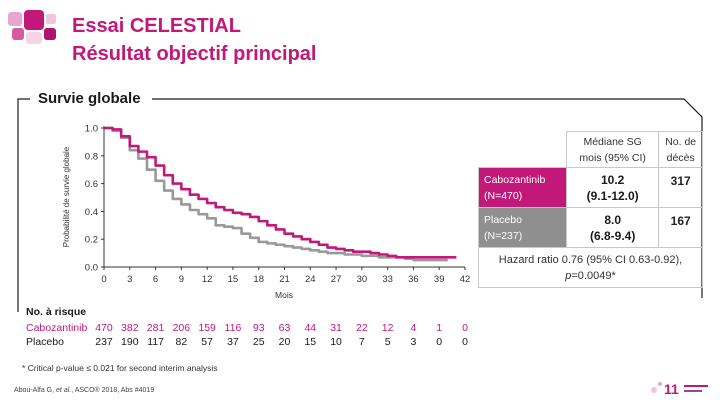 The width and height of the screenshot is (720, 405). I want to click on table-header-row: Médiane SG mois (95% CI) No. de décès, so click(590, 149).